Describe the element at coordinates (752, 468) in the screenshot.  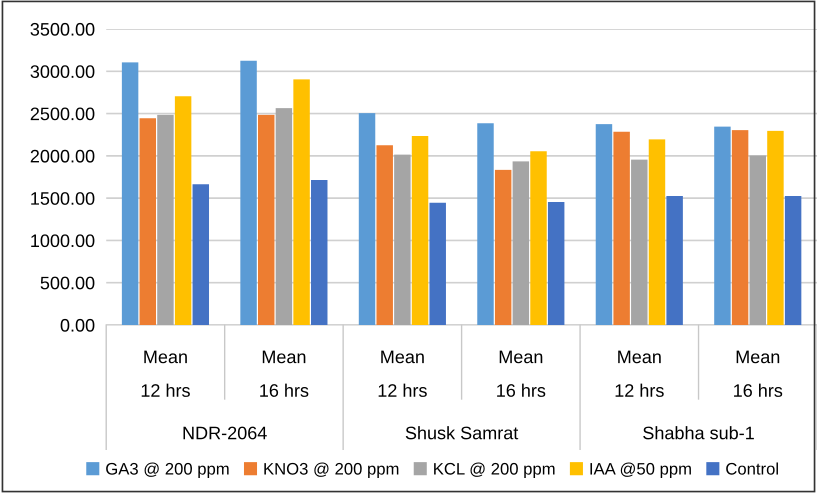
I see `legend-label: Control` at that location.